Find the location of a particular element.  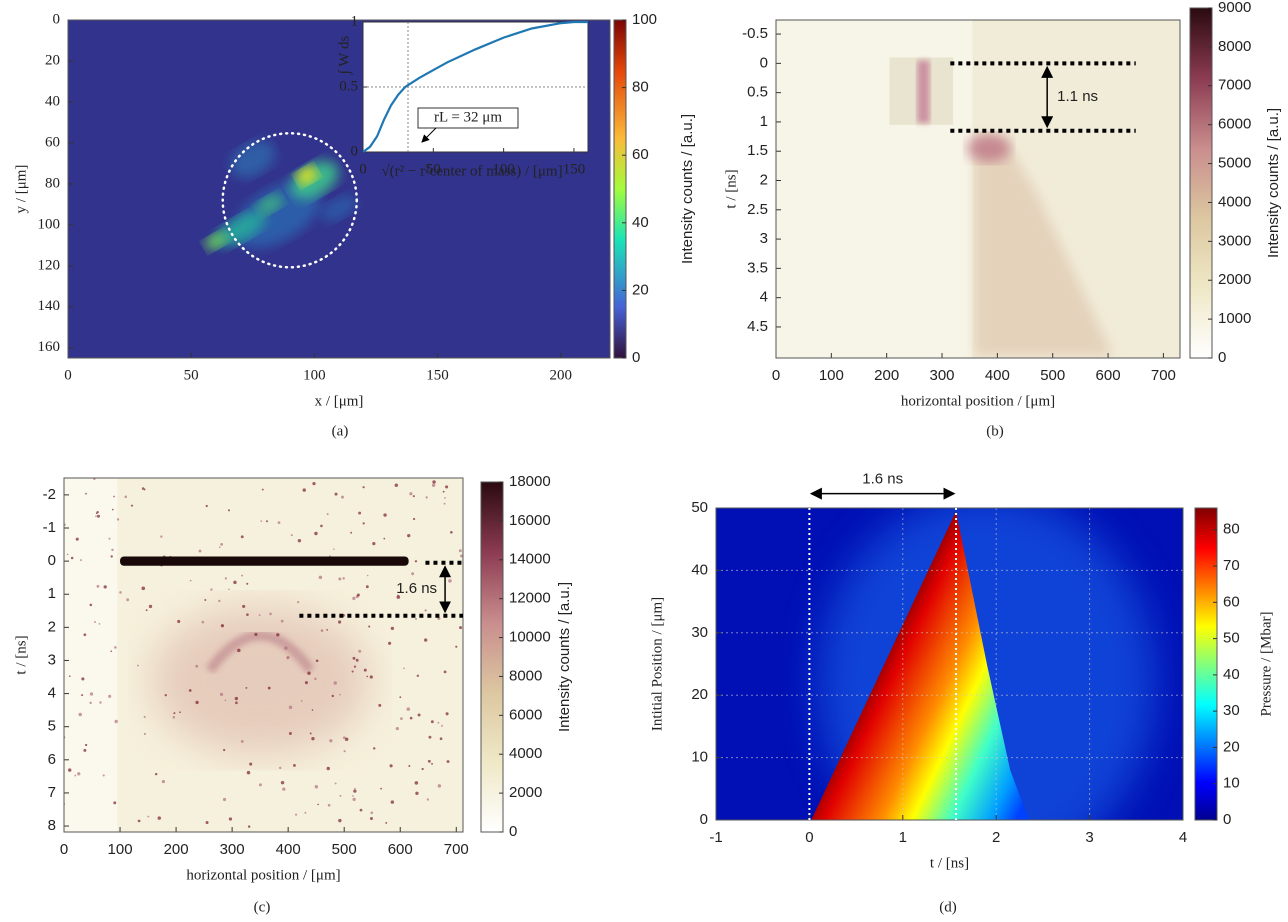

colorbar-label: Pressure / [Mbar] is located at coordinates (1266, 664).